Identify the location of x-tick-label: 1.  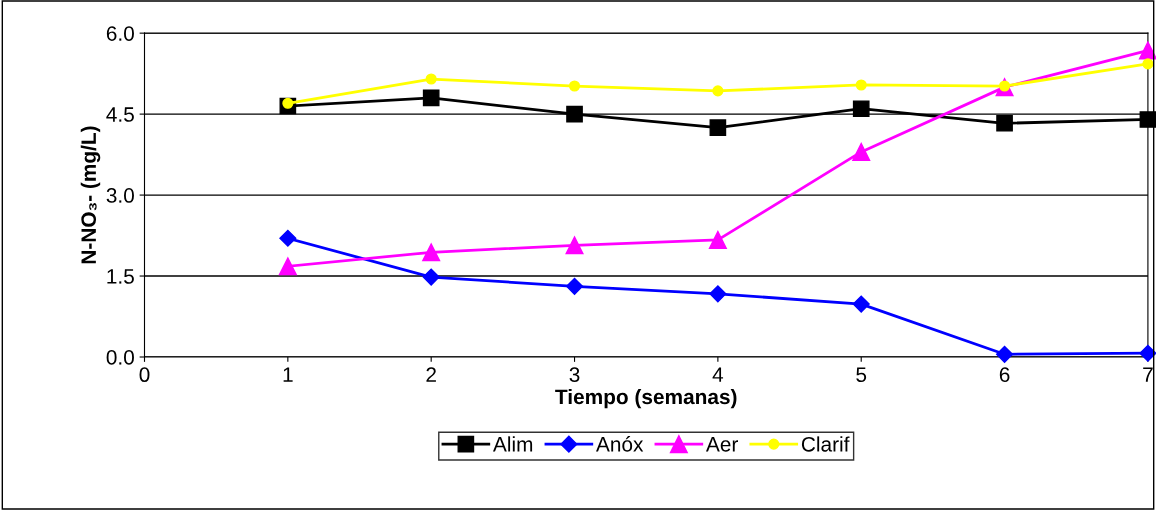
(288, 374).